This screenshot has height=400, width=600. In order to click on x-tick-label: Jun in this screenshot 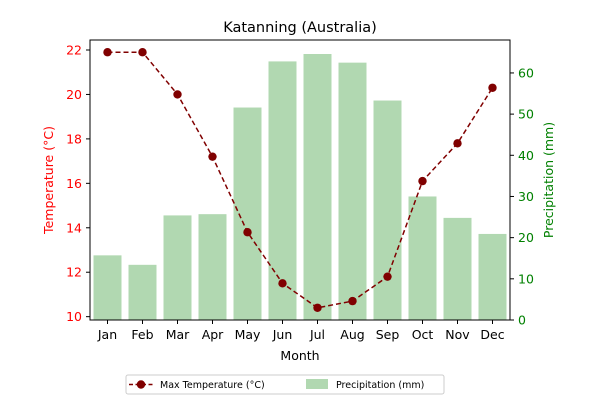, I will do `click(282, 334)`.